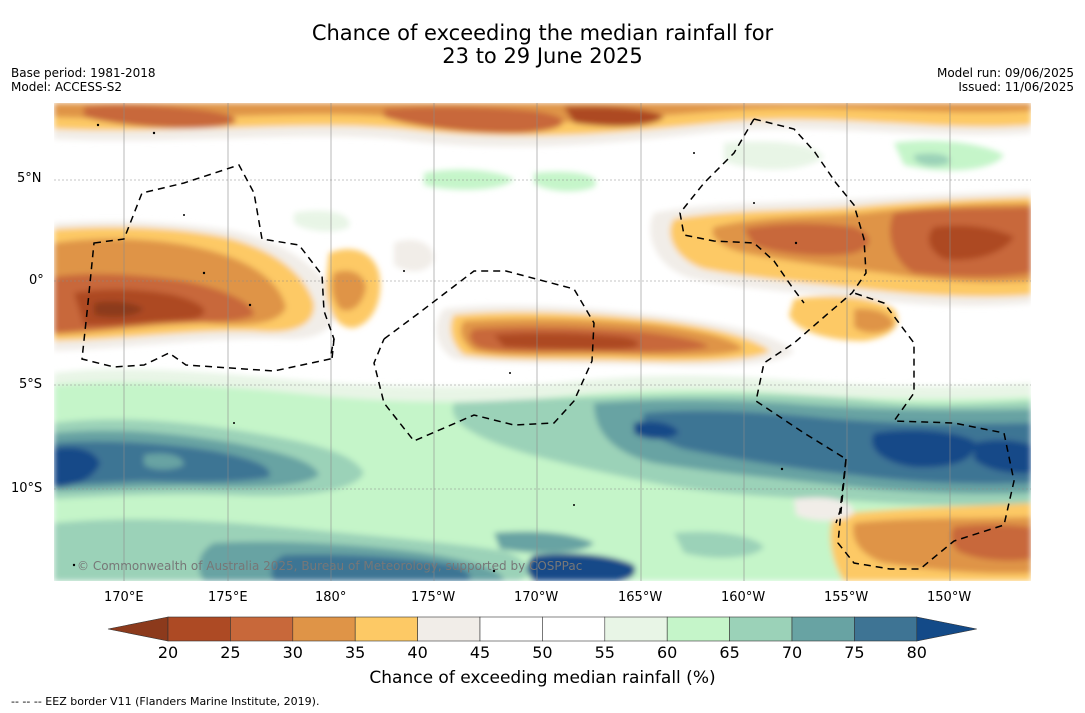 Image resolution: width=1085 pixels, height=713 pixels. I want to click on lon-label-150w: 150°W, so click(949, 597).